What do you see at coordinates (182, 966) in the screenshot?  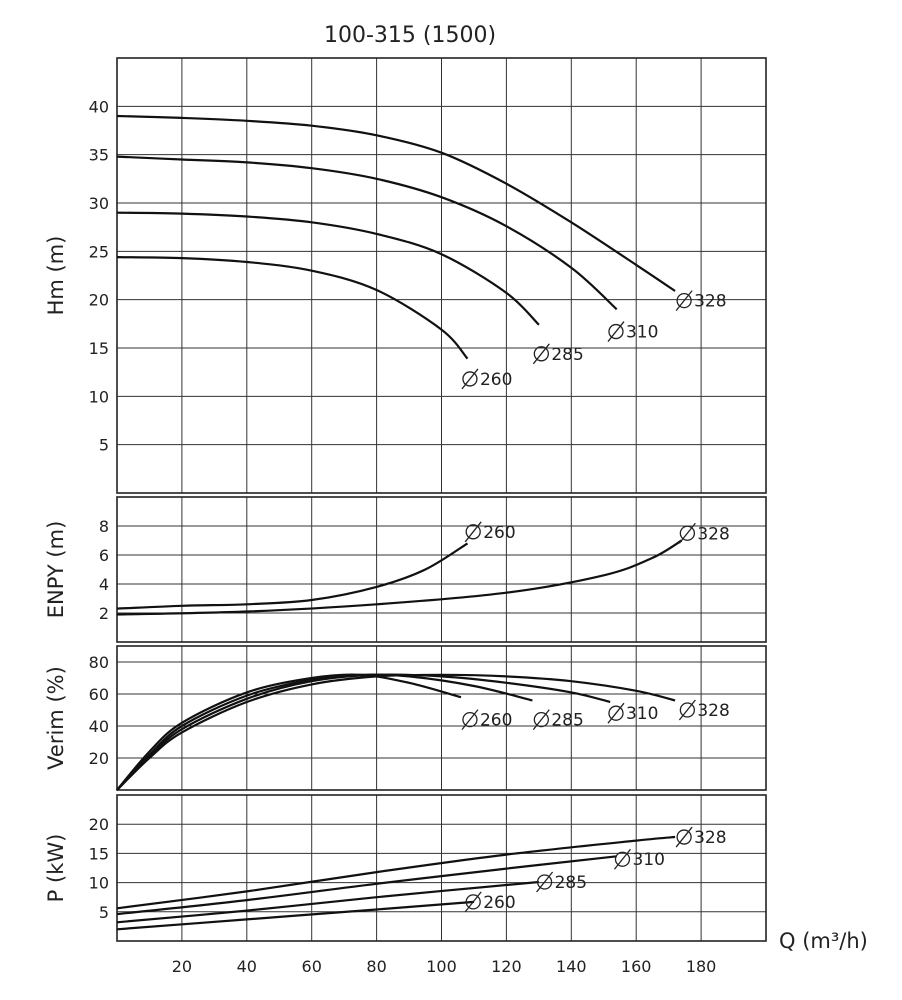 I see `x-tick-label: 20` at bounding box center [182, 966].